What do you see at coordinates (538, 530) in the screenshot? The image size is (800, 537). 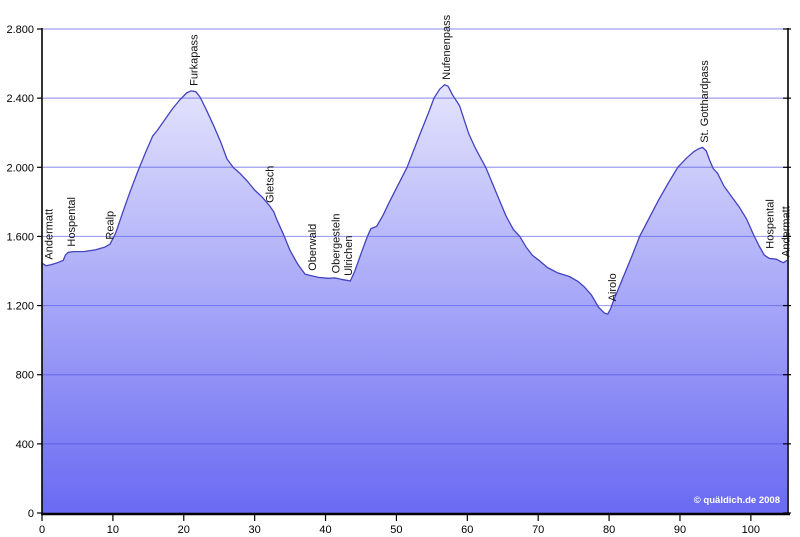 I see `x-axis-tick-label: 70` at bounding box center [538, 530].